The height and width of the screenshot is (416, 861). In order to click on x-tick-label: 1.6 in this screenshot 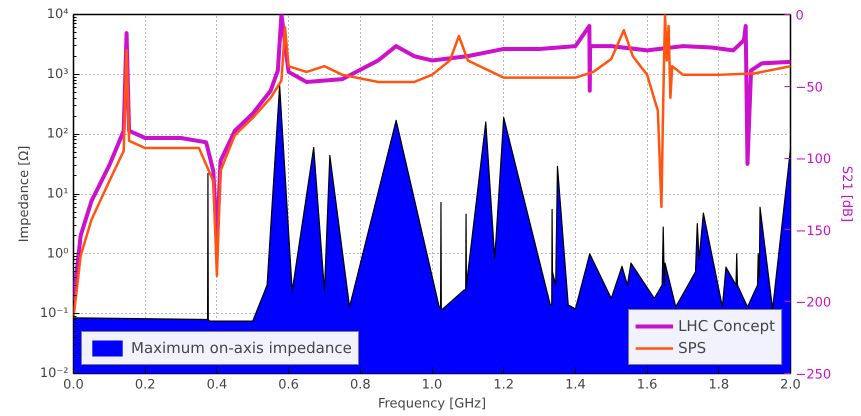, I will do `click(647, 385)`.